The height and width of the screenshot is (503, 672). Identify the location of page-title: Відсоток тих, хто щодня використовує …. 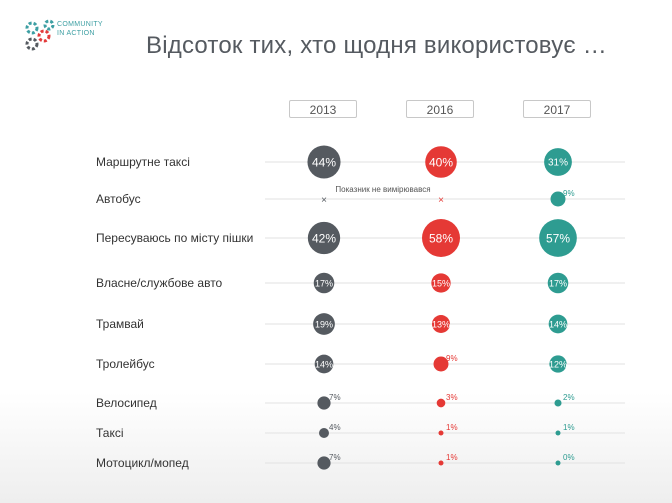
(376, 45).